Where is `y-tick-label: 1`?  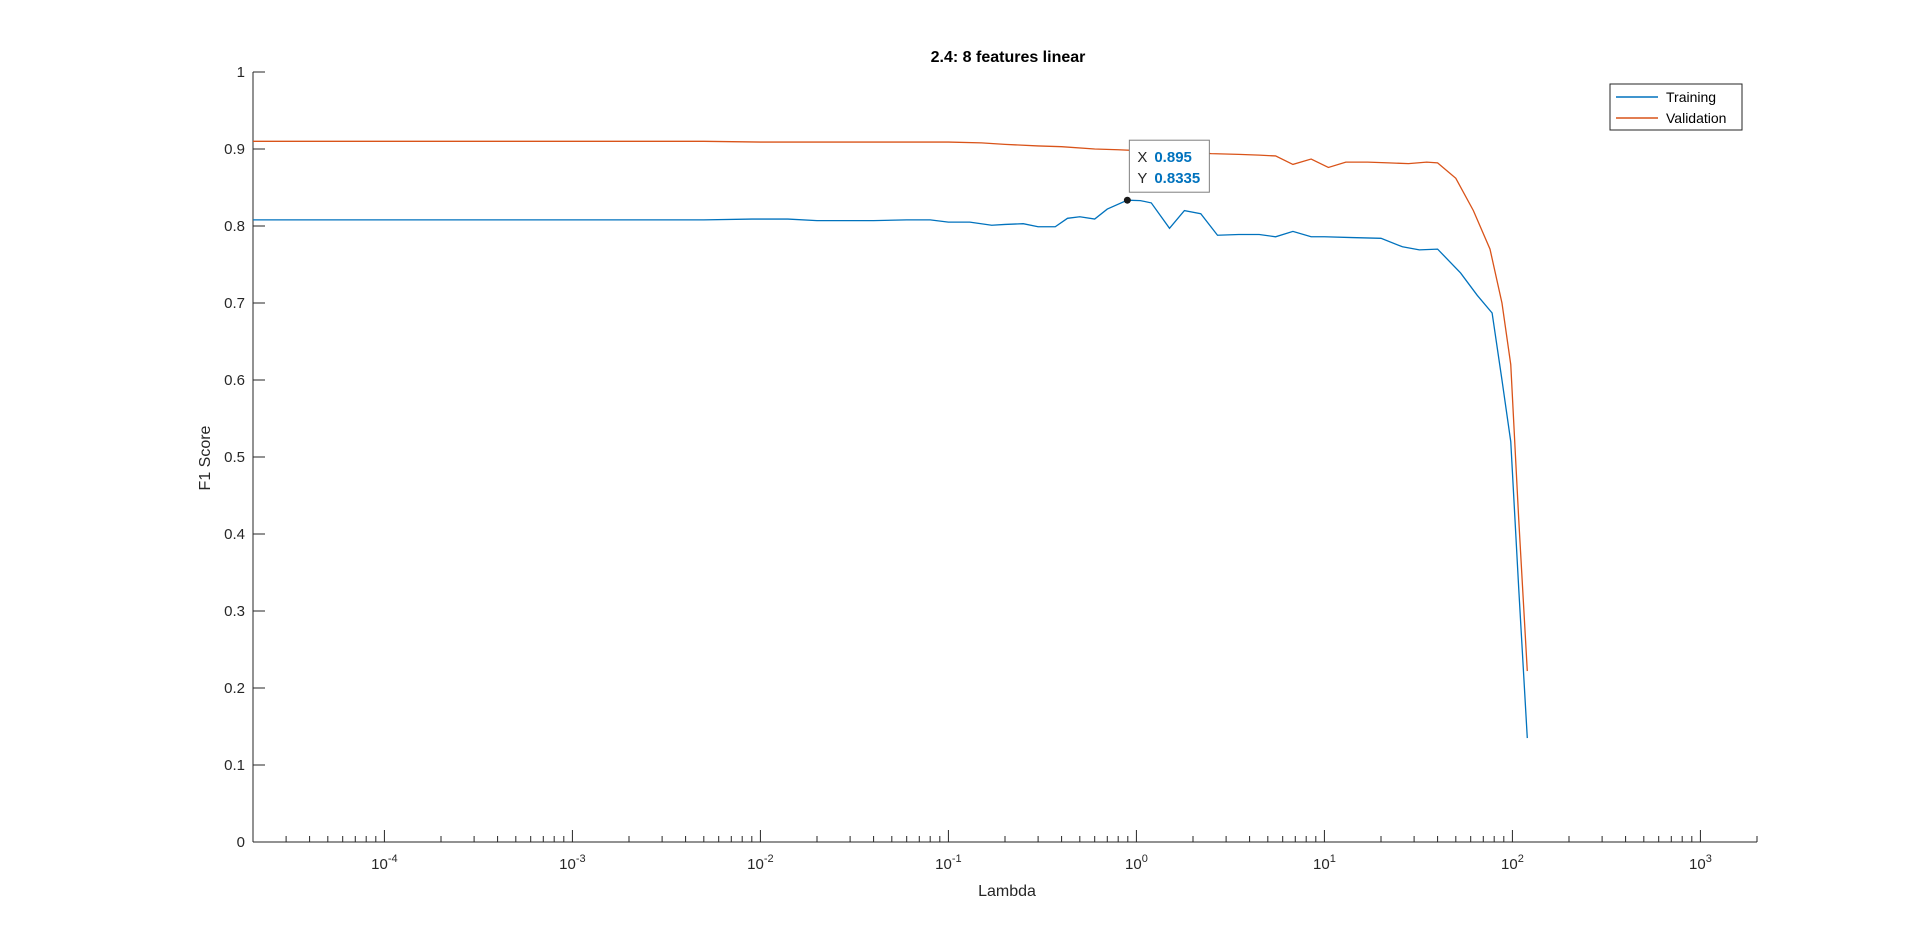 y-tick-label: 1 is located at coordinates (241, 72).